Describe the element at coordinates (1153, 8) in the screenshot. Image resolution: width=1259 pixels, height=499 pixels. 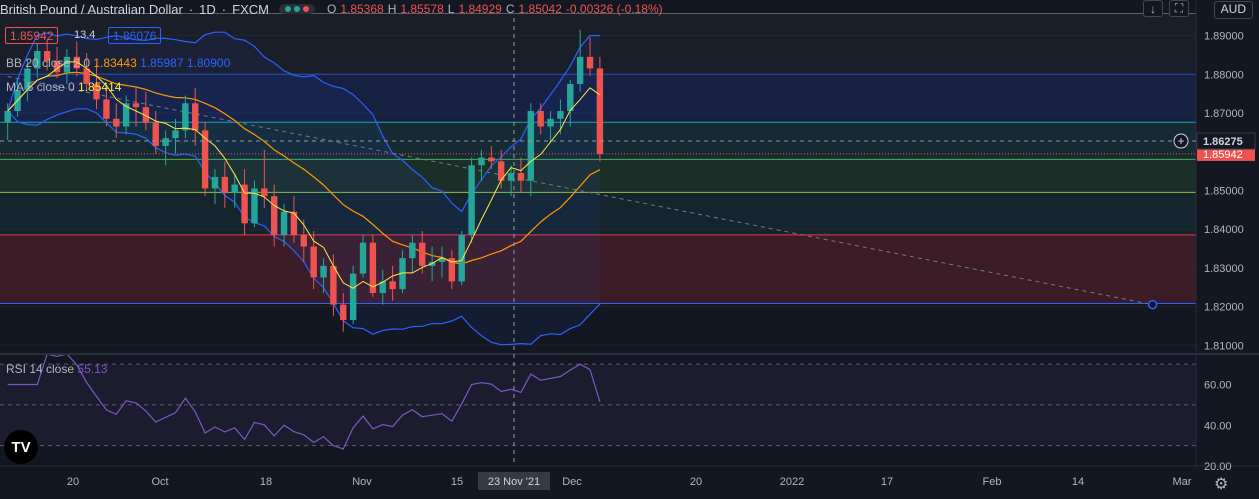
I see `scroll-down-icon: ↓` at that location.